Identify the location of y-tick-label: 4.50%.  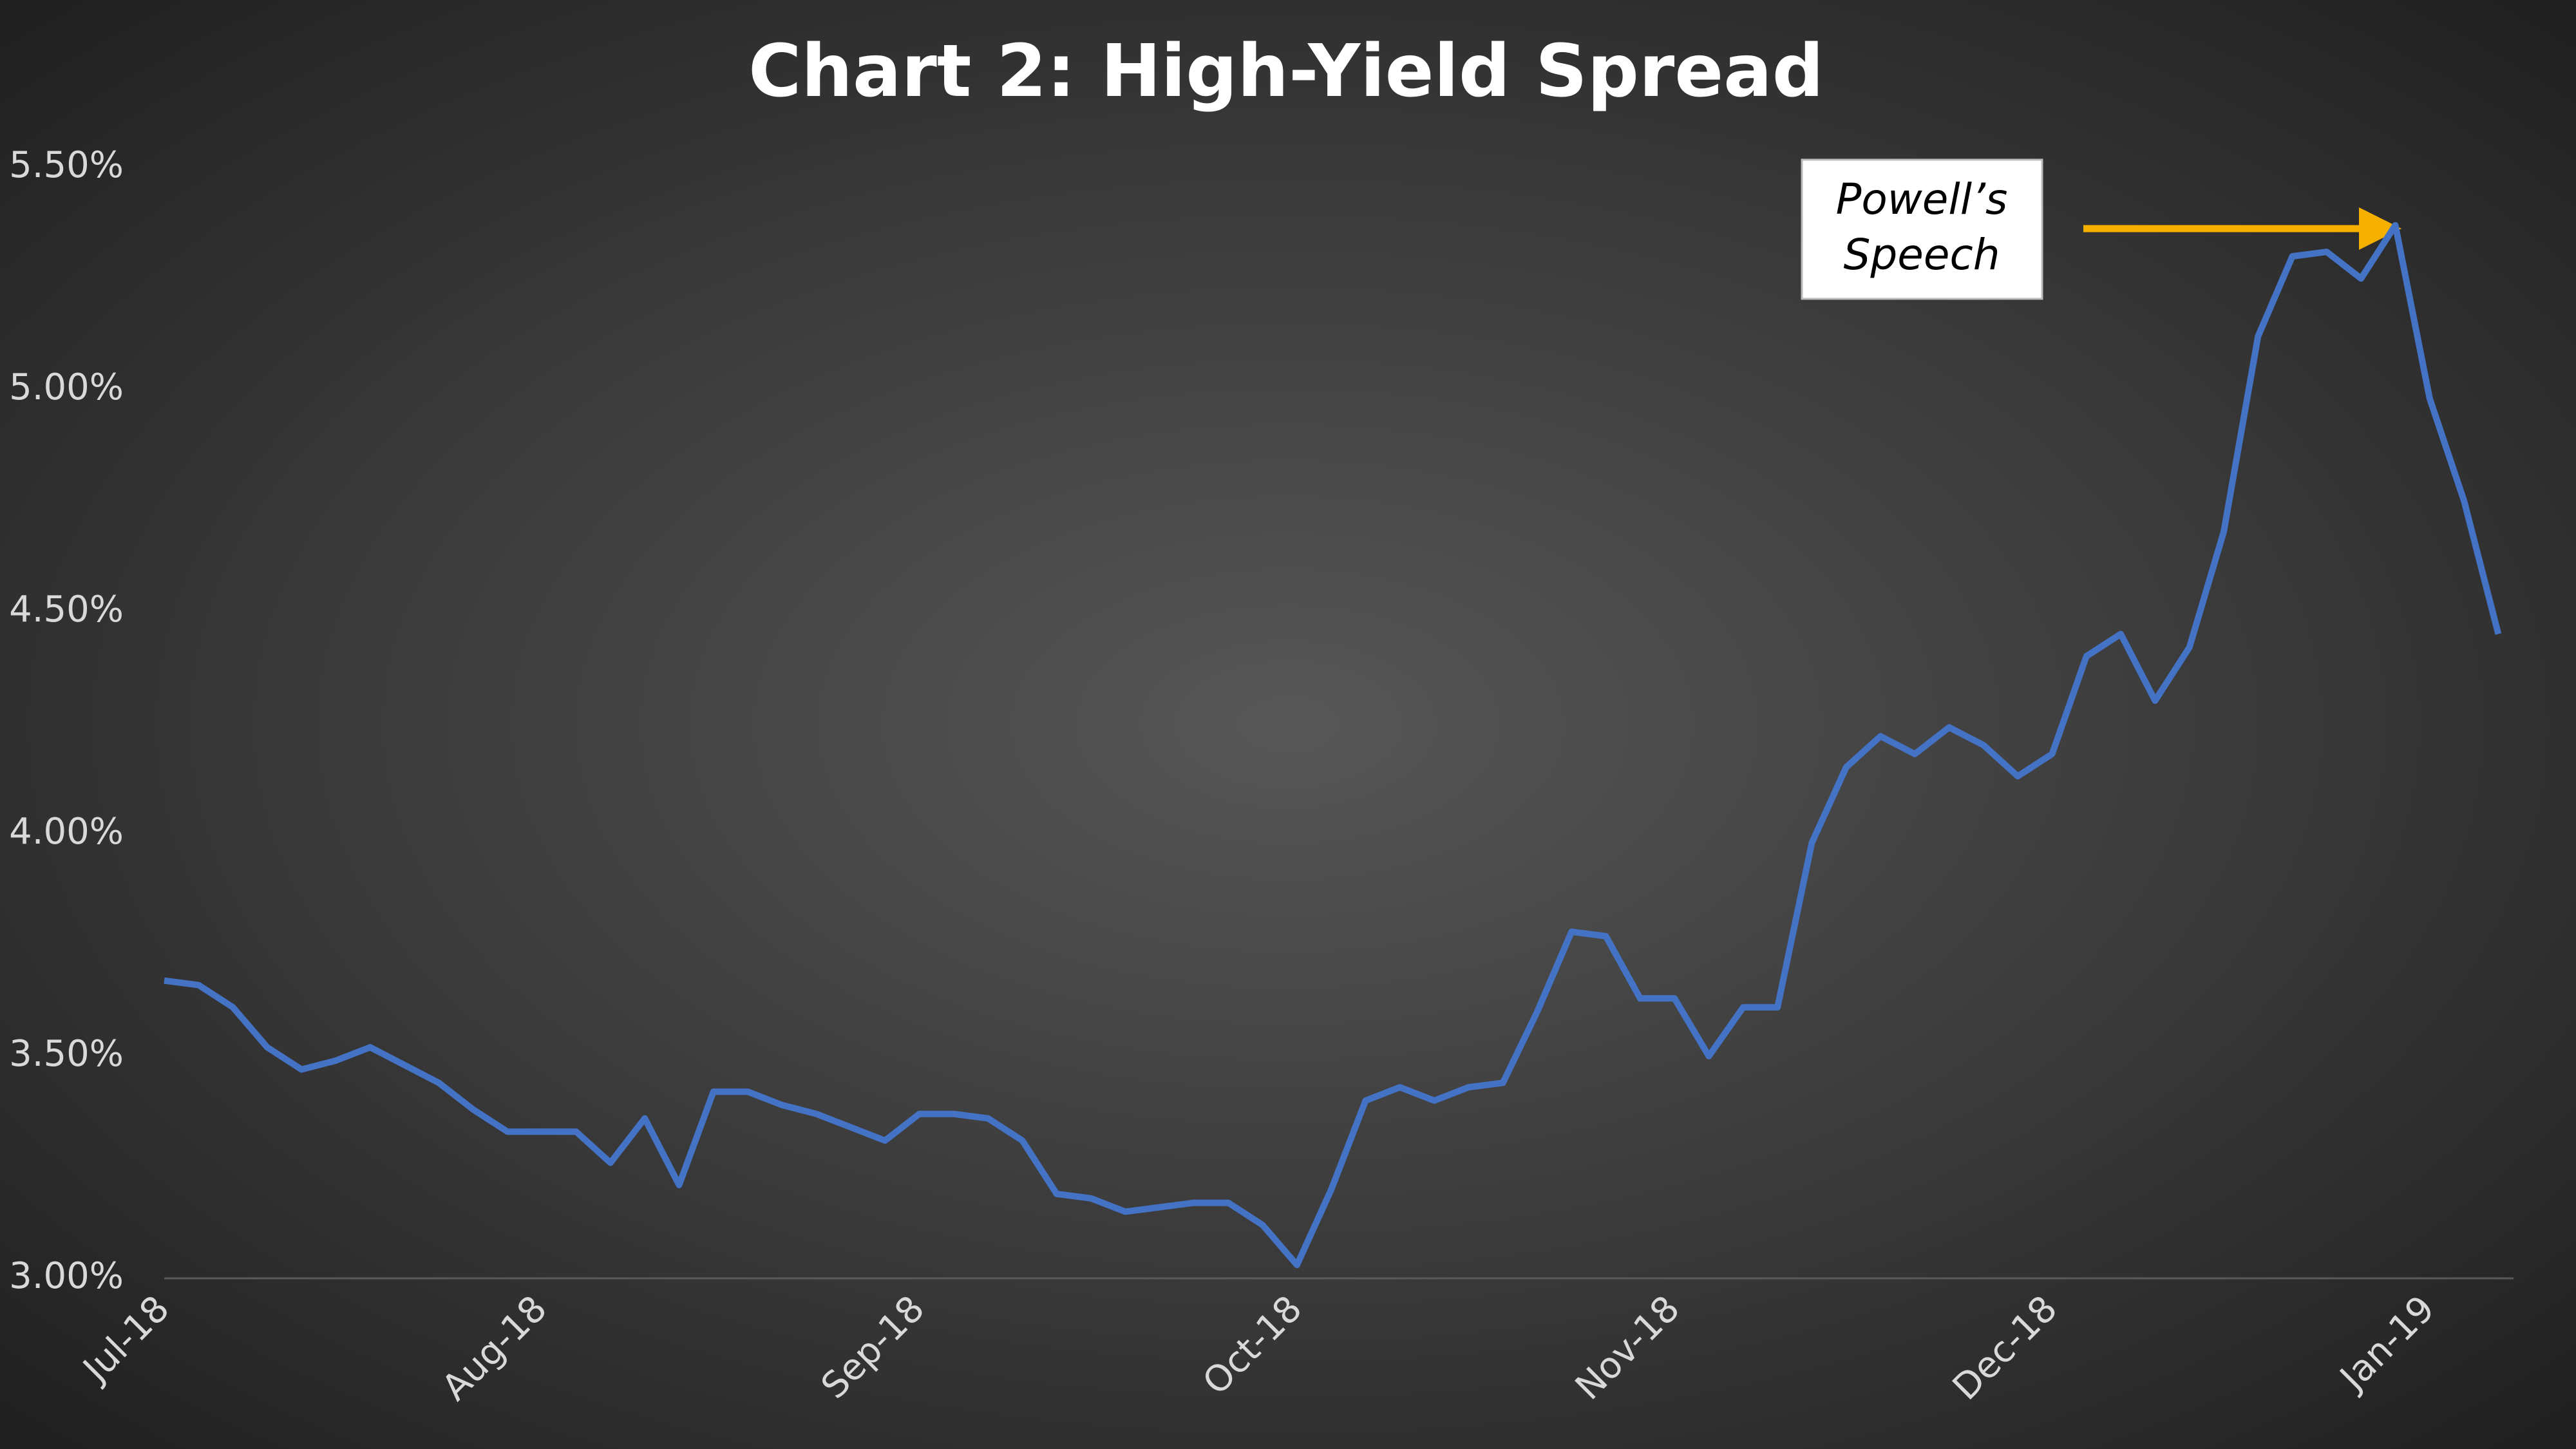
(66, 609).